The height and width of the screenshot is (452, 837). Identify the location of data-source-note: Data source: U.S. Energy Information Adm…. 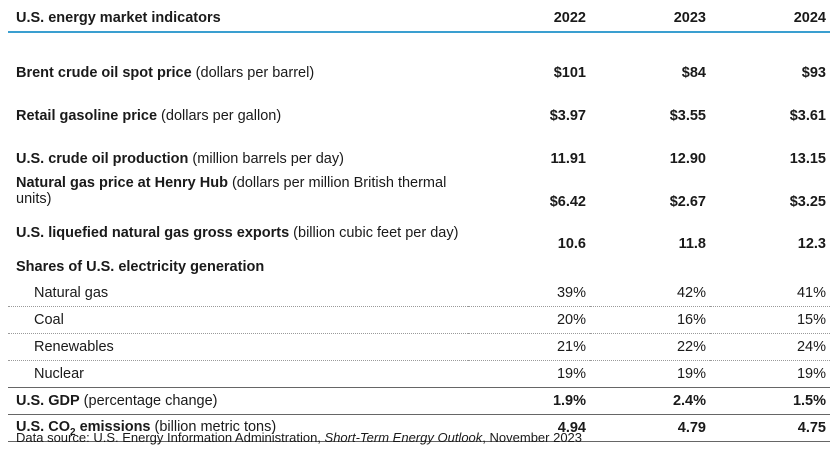
(299, 437).